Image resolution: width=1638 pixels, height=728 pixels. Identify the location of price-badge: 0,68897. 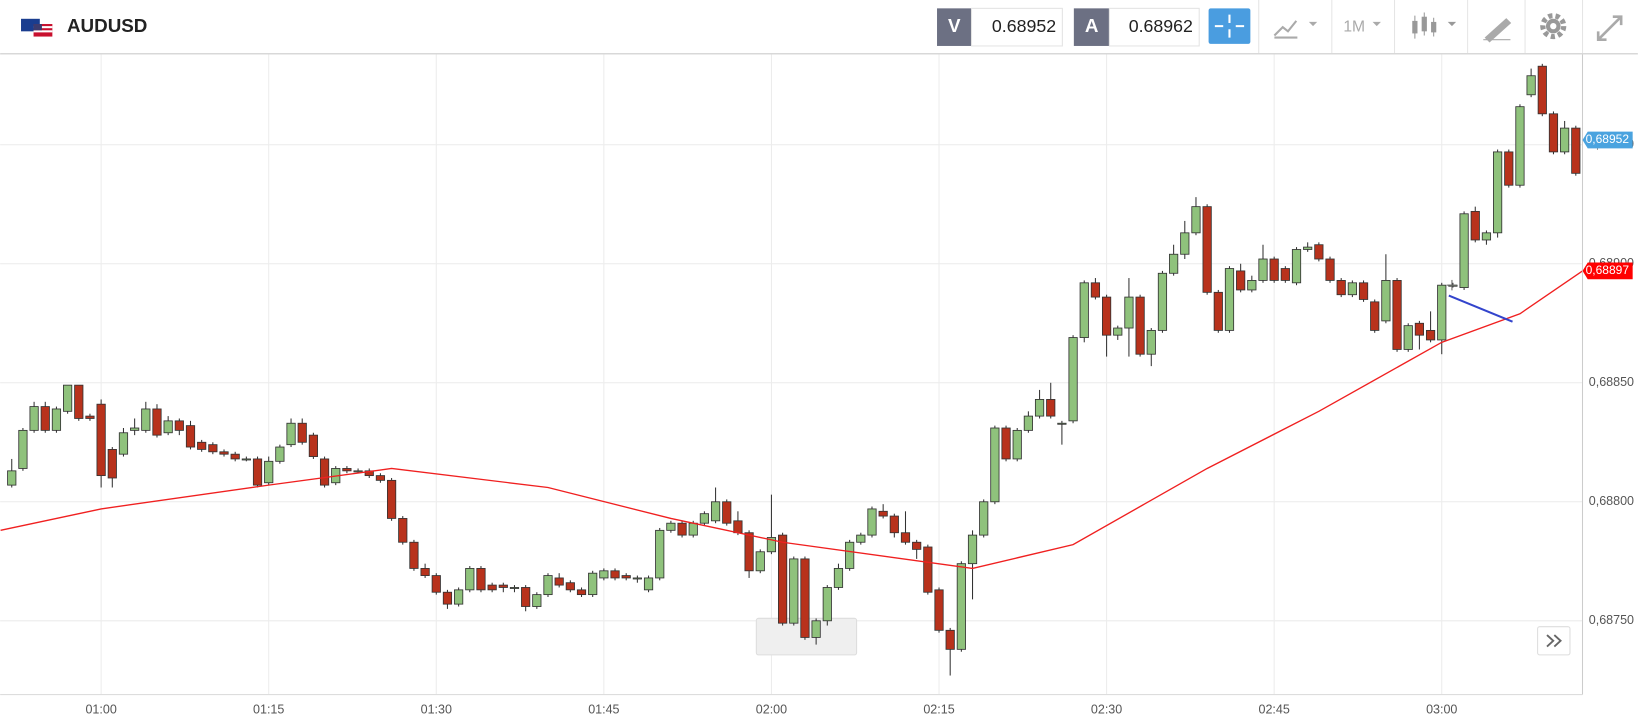
(1607, 271).